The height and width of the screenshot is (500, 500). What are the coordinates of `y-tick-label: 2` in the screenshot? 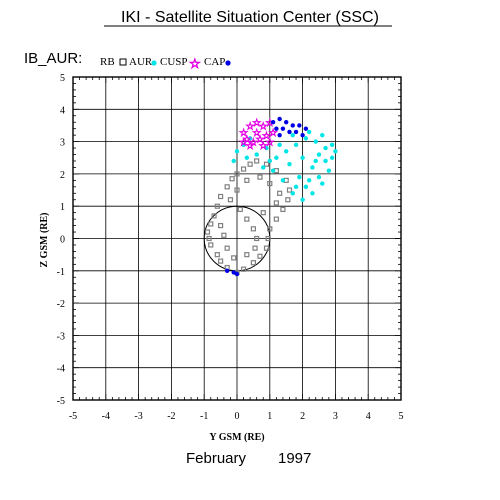 It's located at (62, 175).